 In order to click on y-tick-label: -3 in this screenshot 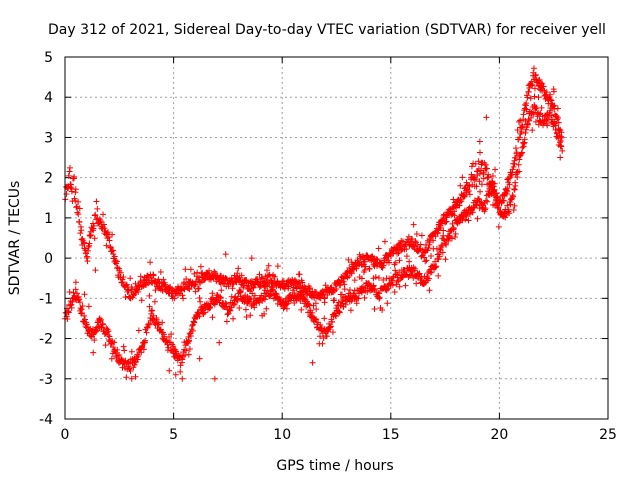, I will do `click(46, 380)`.